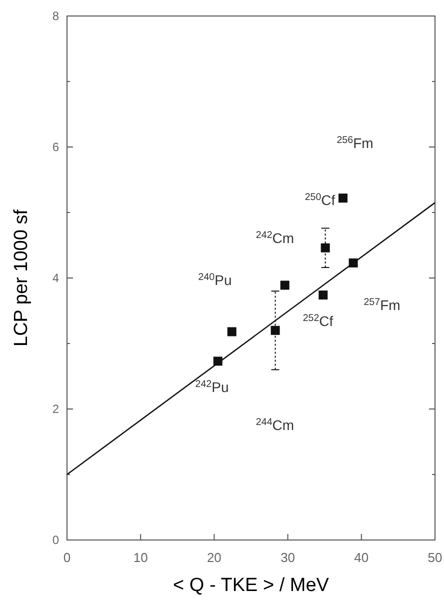 Image resolution: width=444 pixels, height=607 pixels. Describe the element at coordinates (275, 238) in the screenshot. I see `annotation: $^{242}$Cm` at that location.